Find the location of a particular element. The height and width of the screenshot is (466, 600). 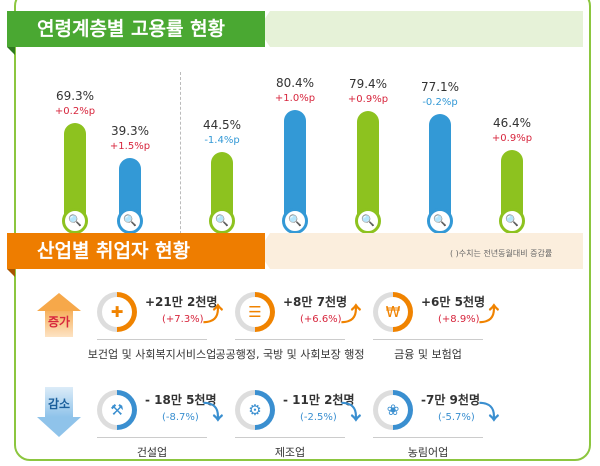

increase-rate: (+7.3%) is located at coordinates (183, 319).